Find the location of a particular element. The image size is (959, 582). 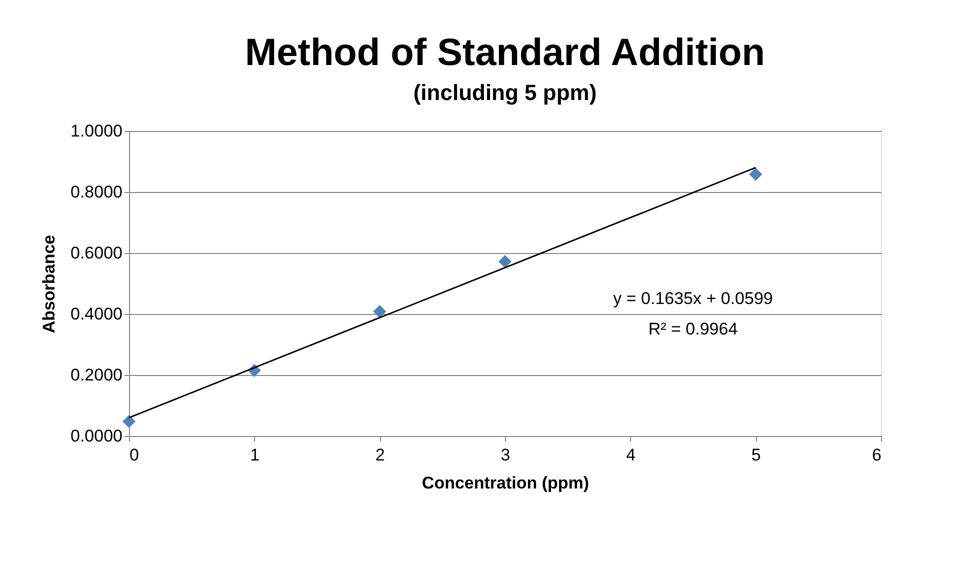

y-axis-title: Absorbance is located at coordinates (49, 284).